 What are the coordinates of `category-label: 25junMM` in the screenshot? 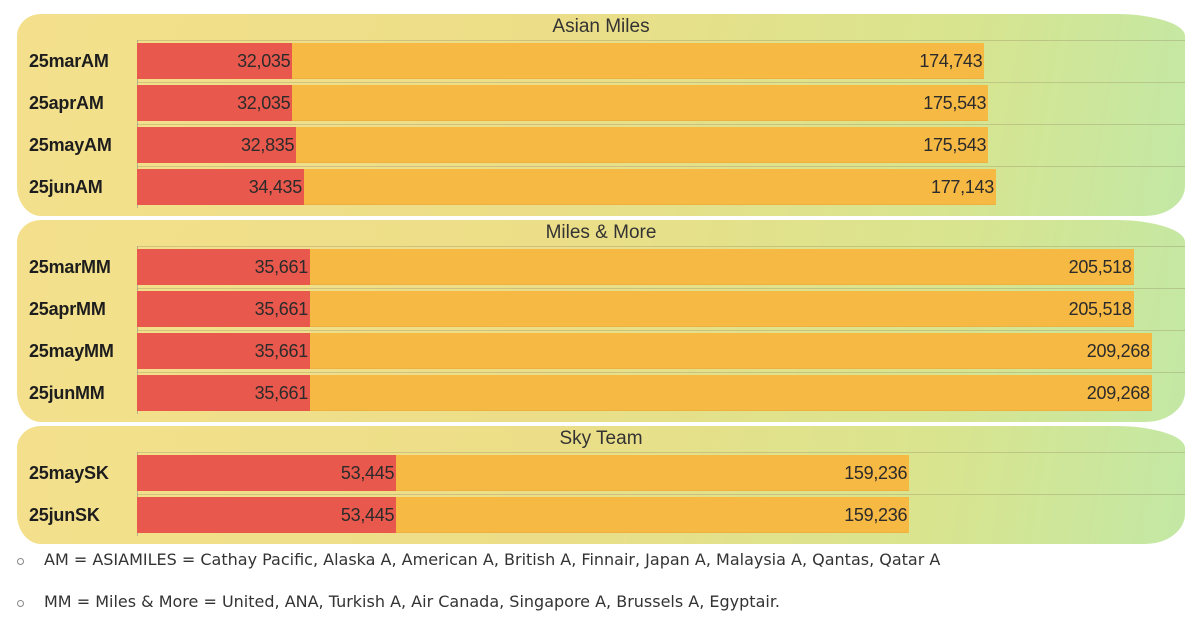 It's located at (67, 393).